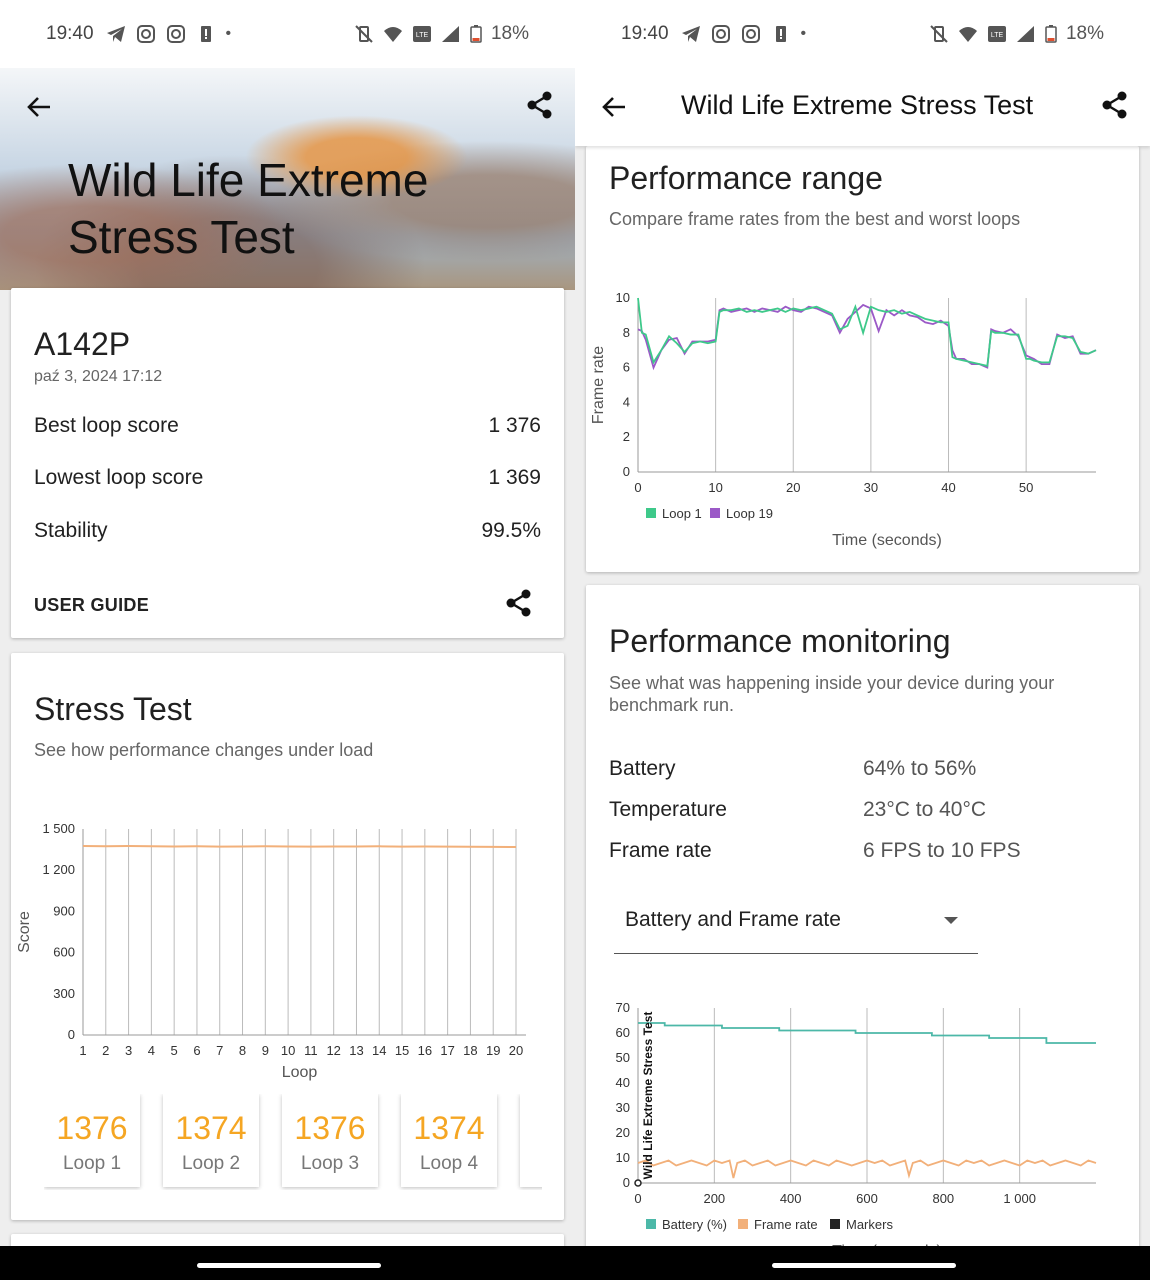 The image size is (1150, 1280). I want to click on y-tick-label: 40, so click(623, 1082).